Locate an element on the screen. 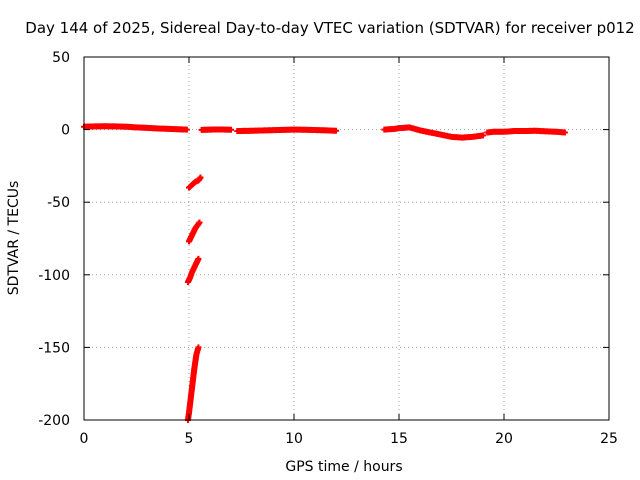  y-tick-label: -150 is located at coordinates (54, 348).